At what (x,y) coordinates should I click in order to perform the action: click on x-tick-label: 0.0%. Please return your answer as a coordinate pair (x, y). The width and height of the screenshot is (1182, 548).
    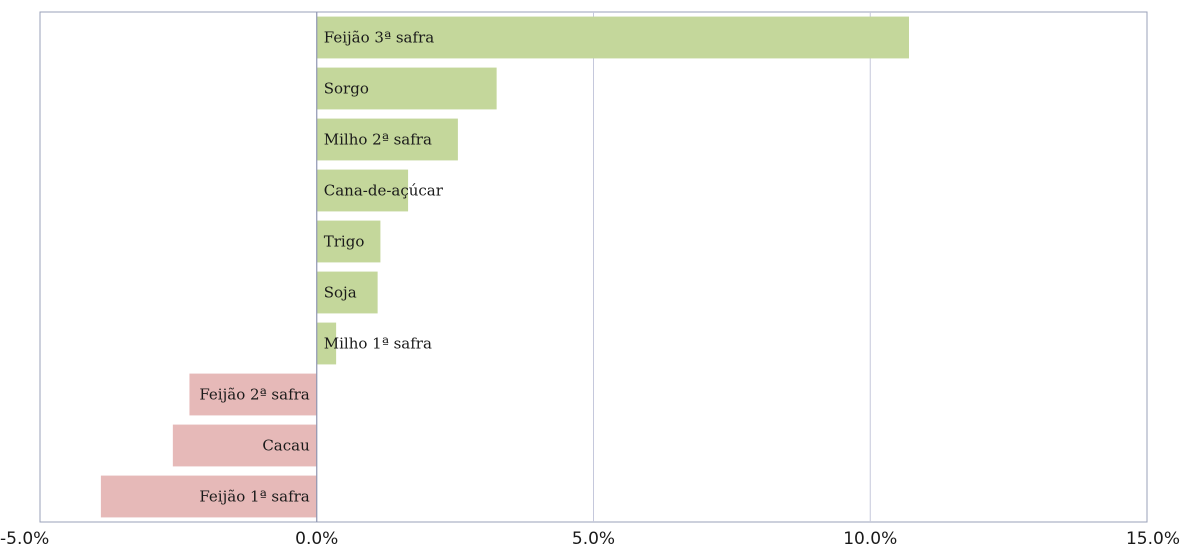
    Looking at the image, I should click on (316, 538).